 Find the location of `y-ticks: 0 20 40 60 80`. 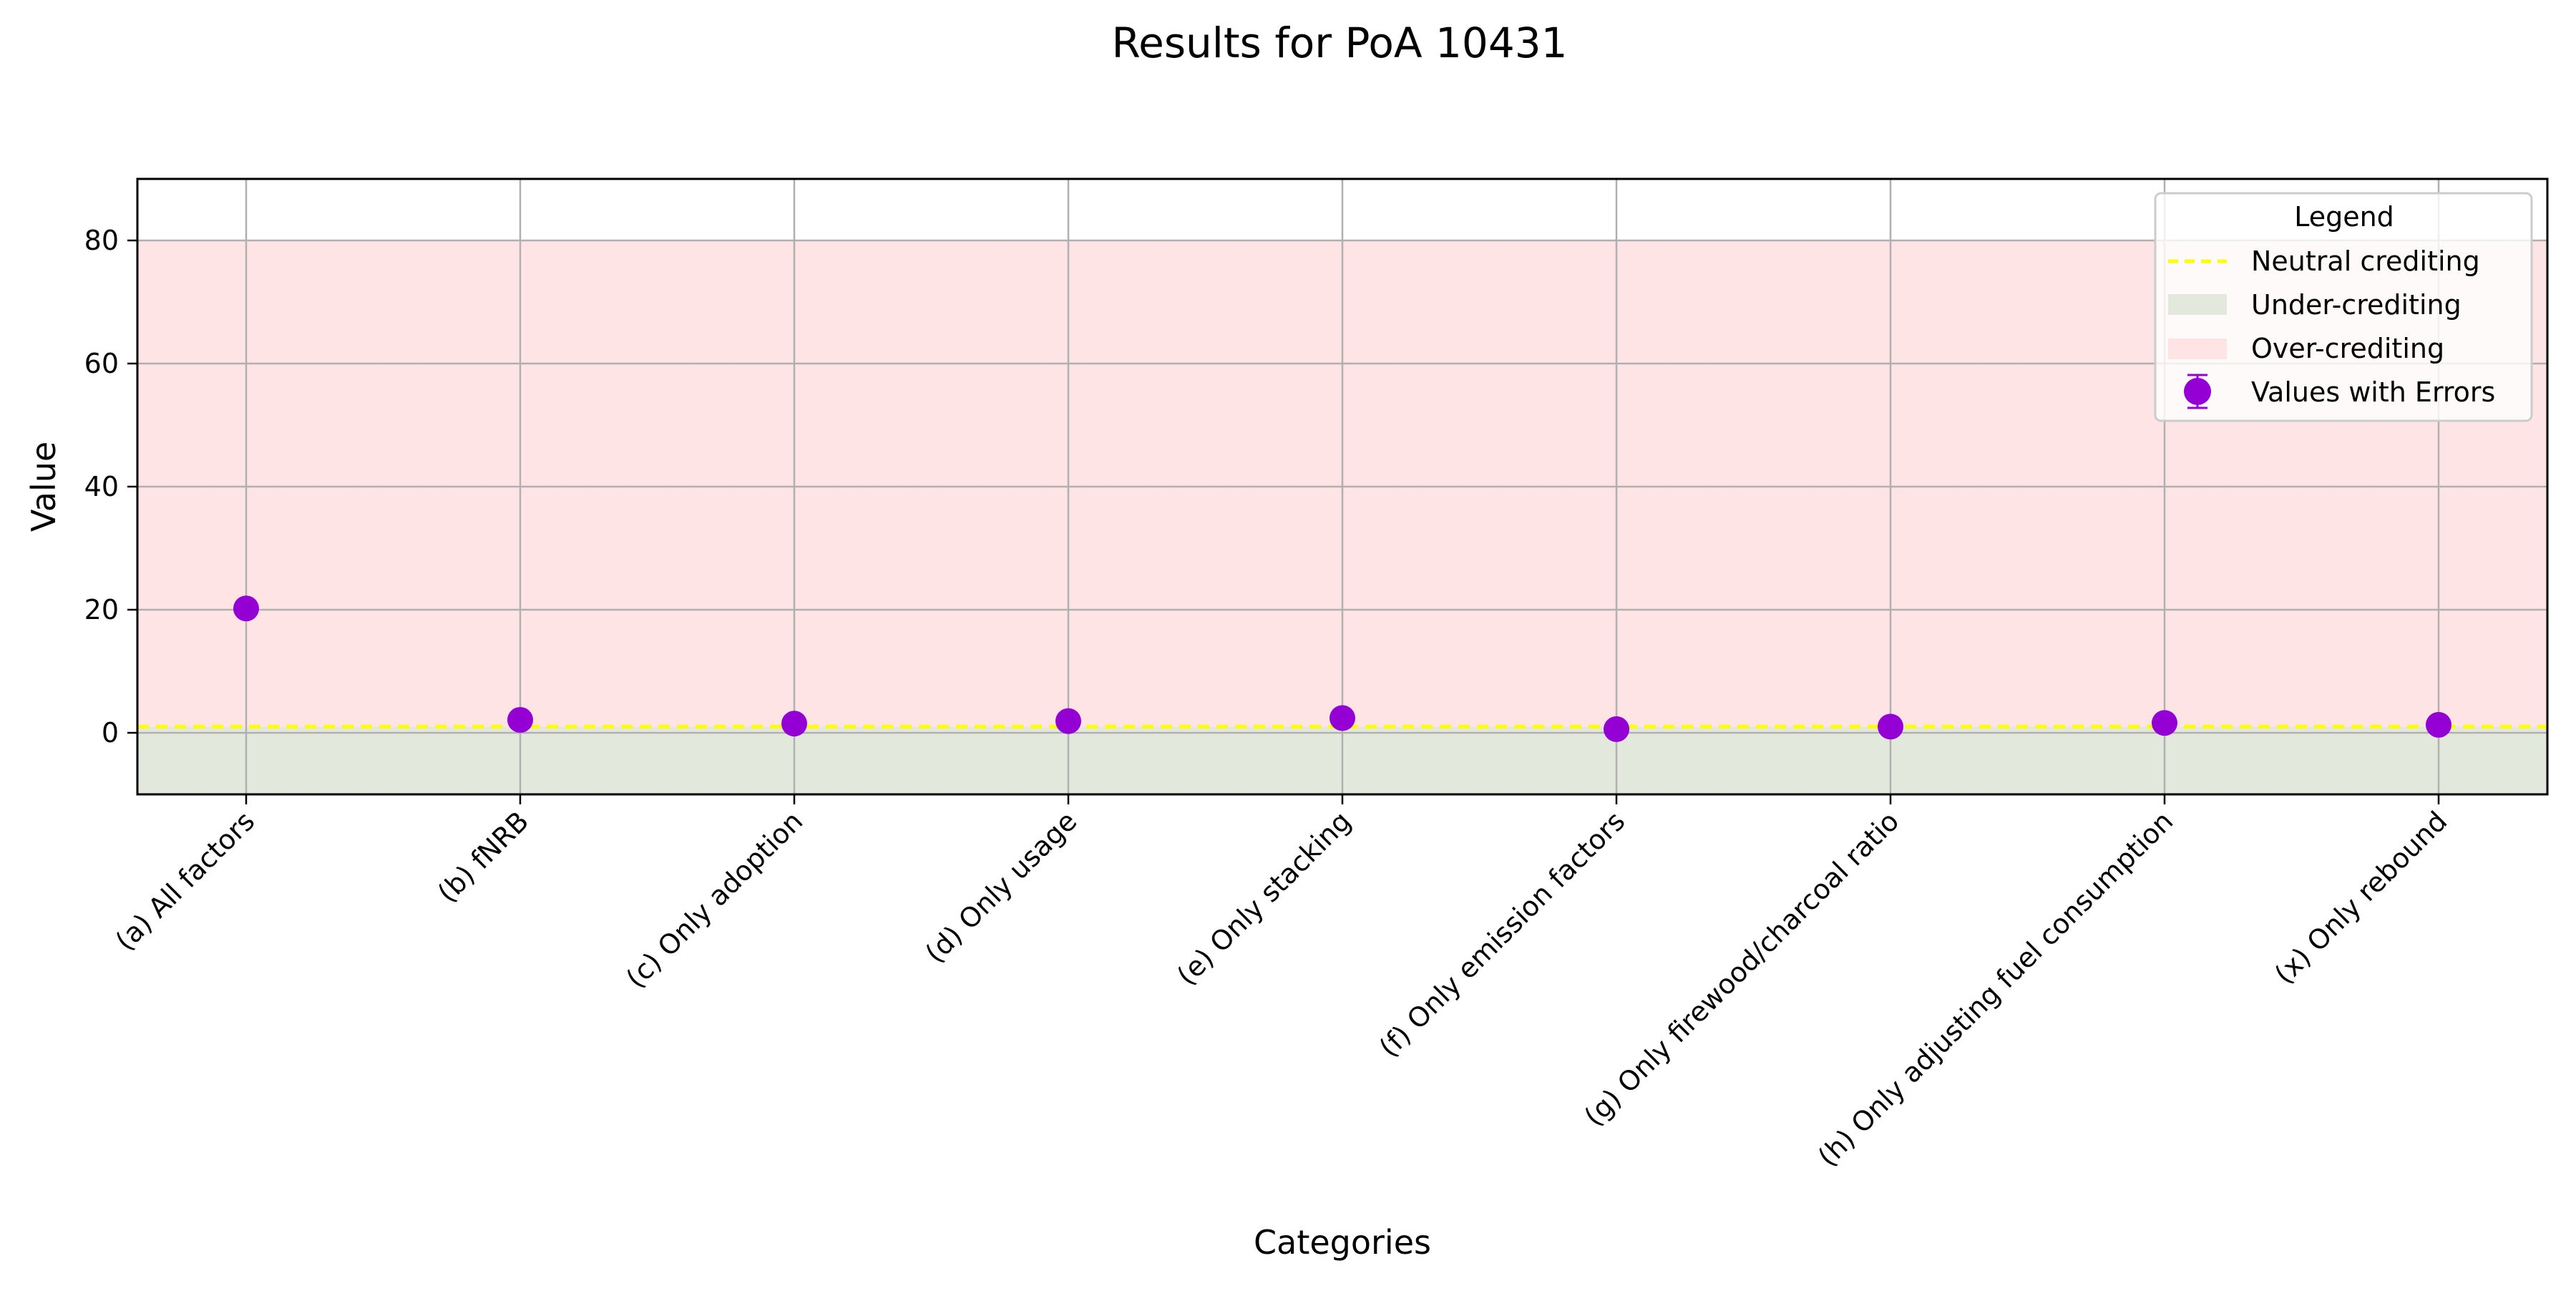

y-ticks: 0 20 40 60 80 is located at coordinates (110, 487).